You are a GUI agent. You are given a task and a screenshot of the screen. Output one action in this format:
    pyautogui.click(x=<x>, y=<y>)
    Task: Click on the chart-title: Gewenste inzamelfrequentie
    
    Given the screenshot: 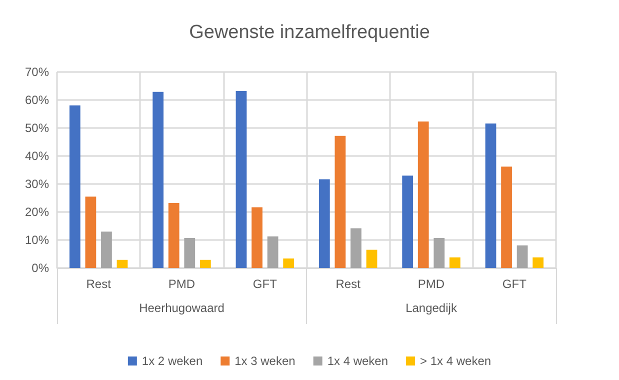 What is the action you would take?
    pyautogui.click(x=309, y=32)
    